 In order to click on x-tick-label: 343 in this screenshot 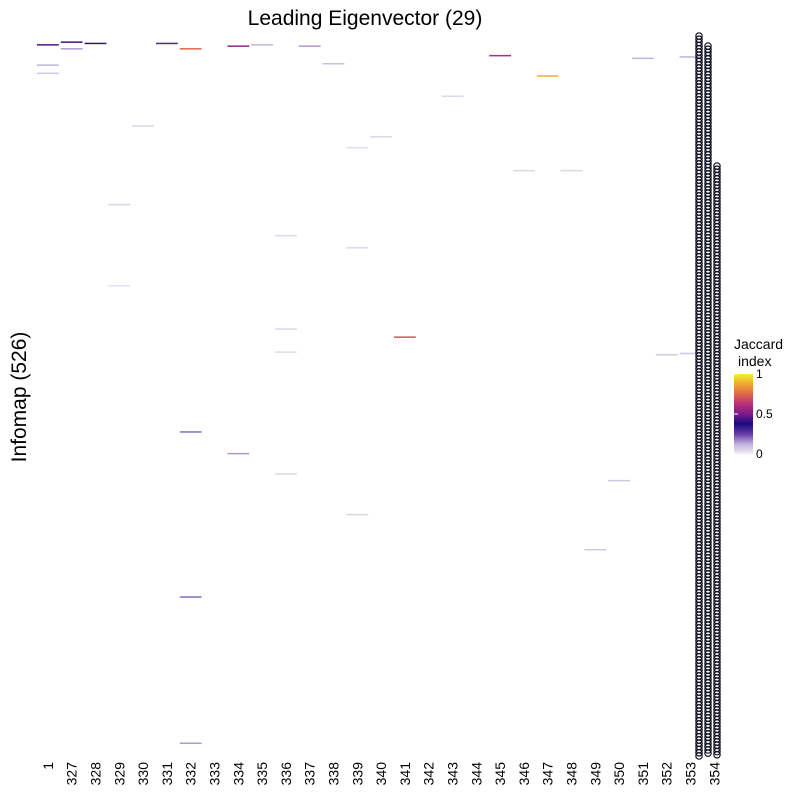, I will do `click(453, 774)`.